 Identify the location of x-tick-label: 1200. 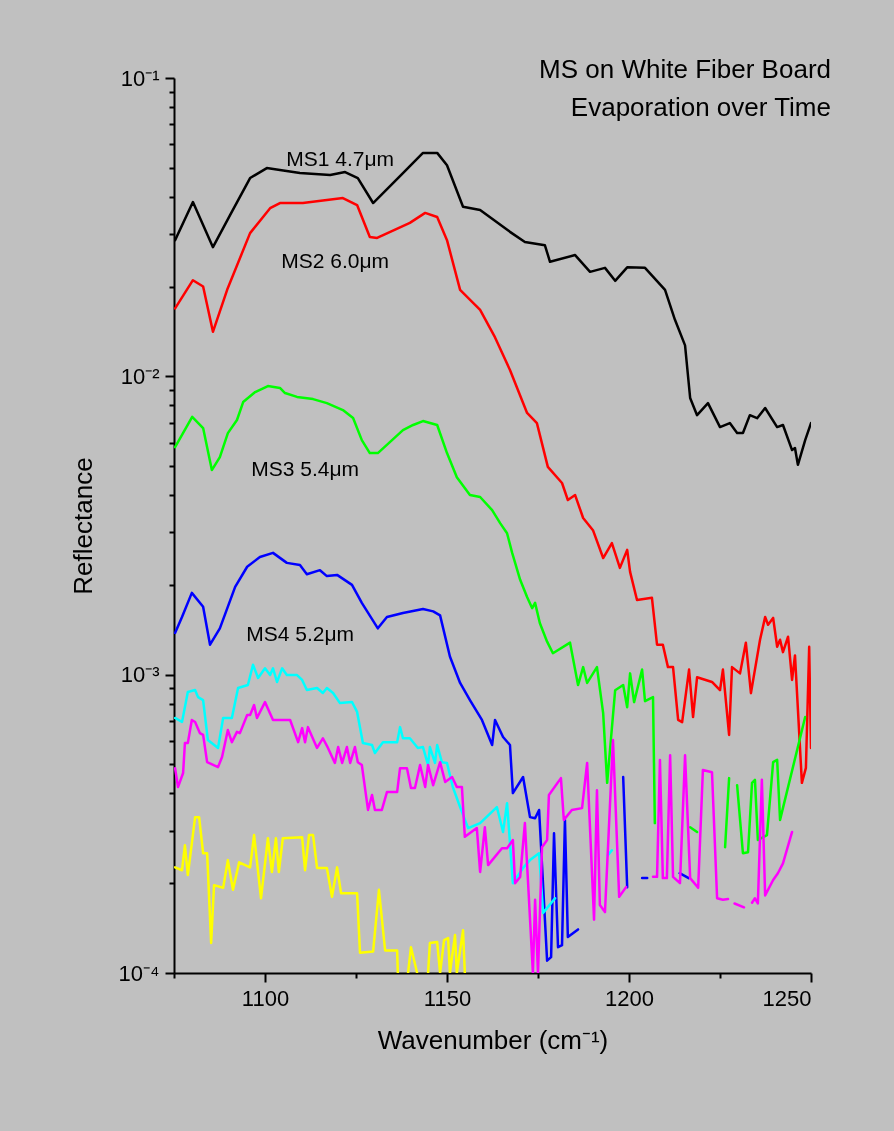
(629, 998).